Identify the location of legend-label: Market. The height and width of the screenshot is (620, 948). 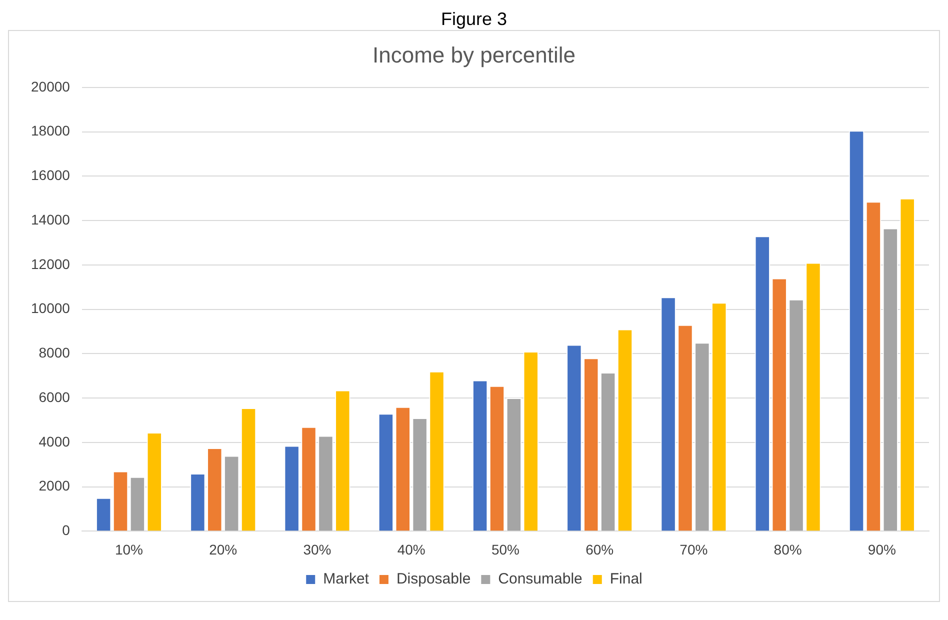
(346, 579).